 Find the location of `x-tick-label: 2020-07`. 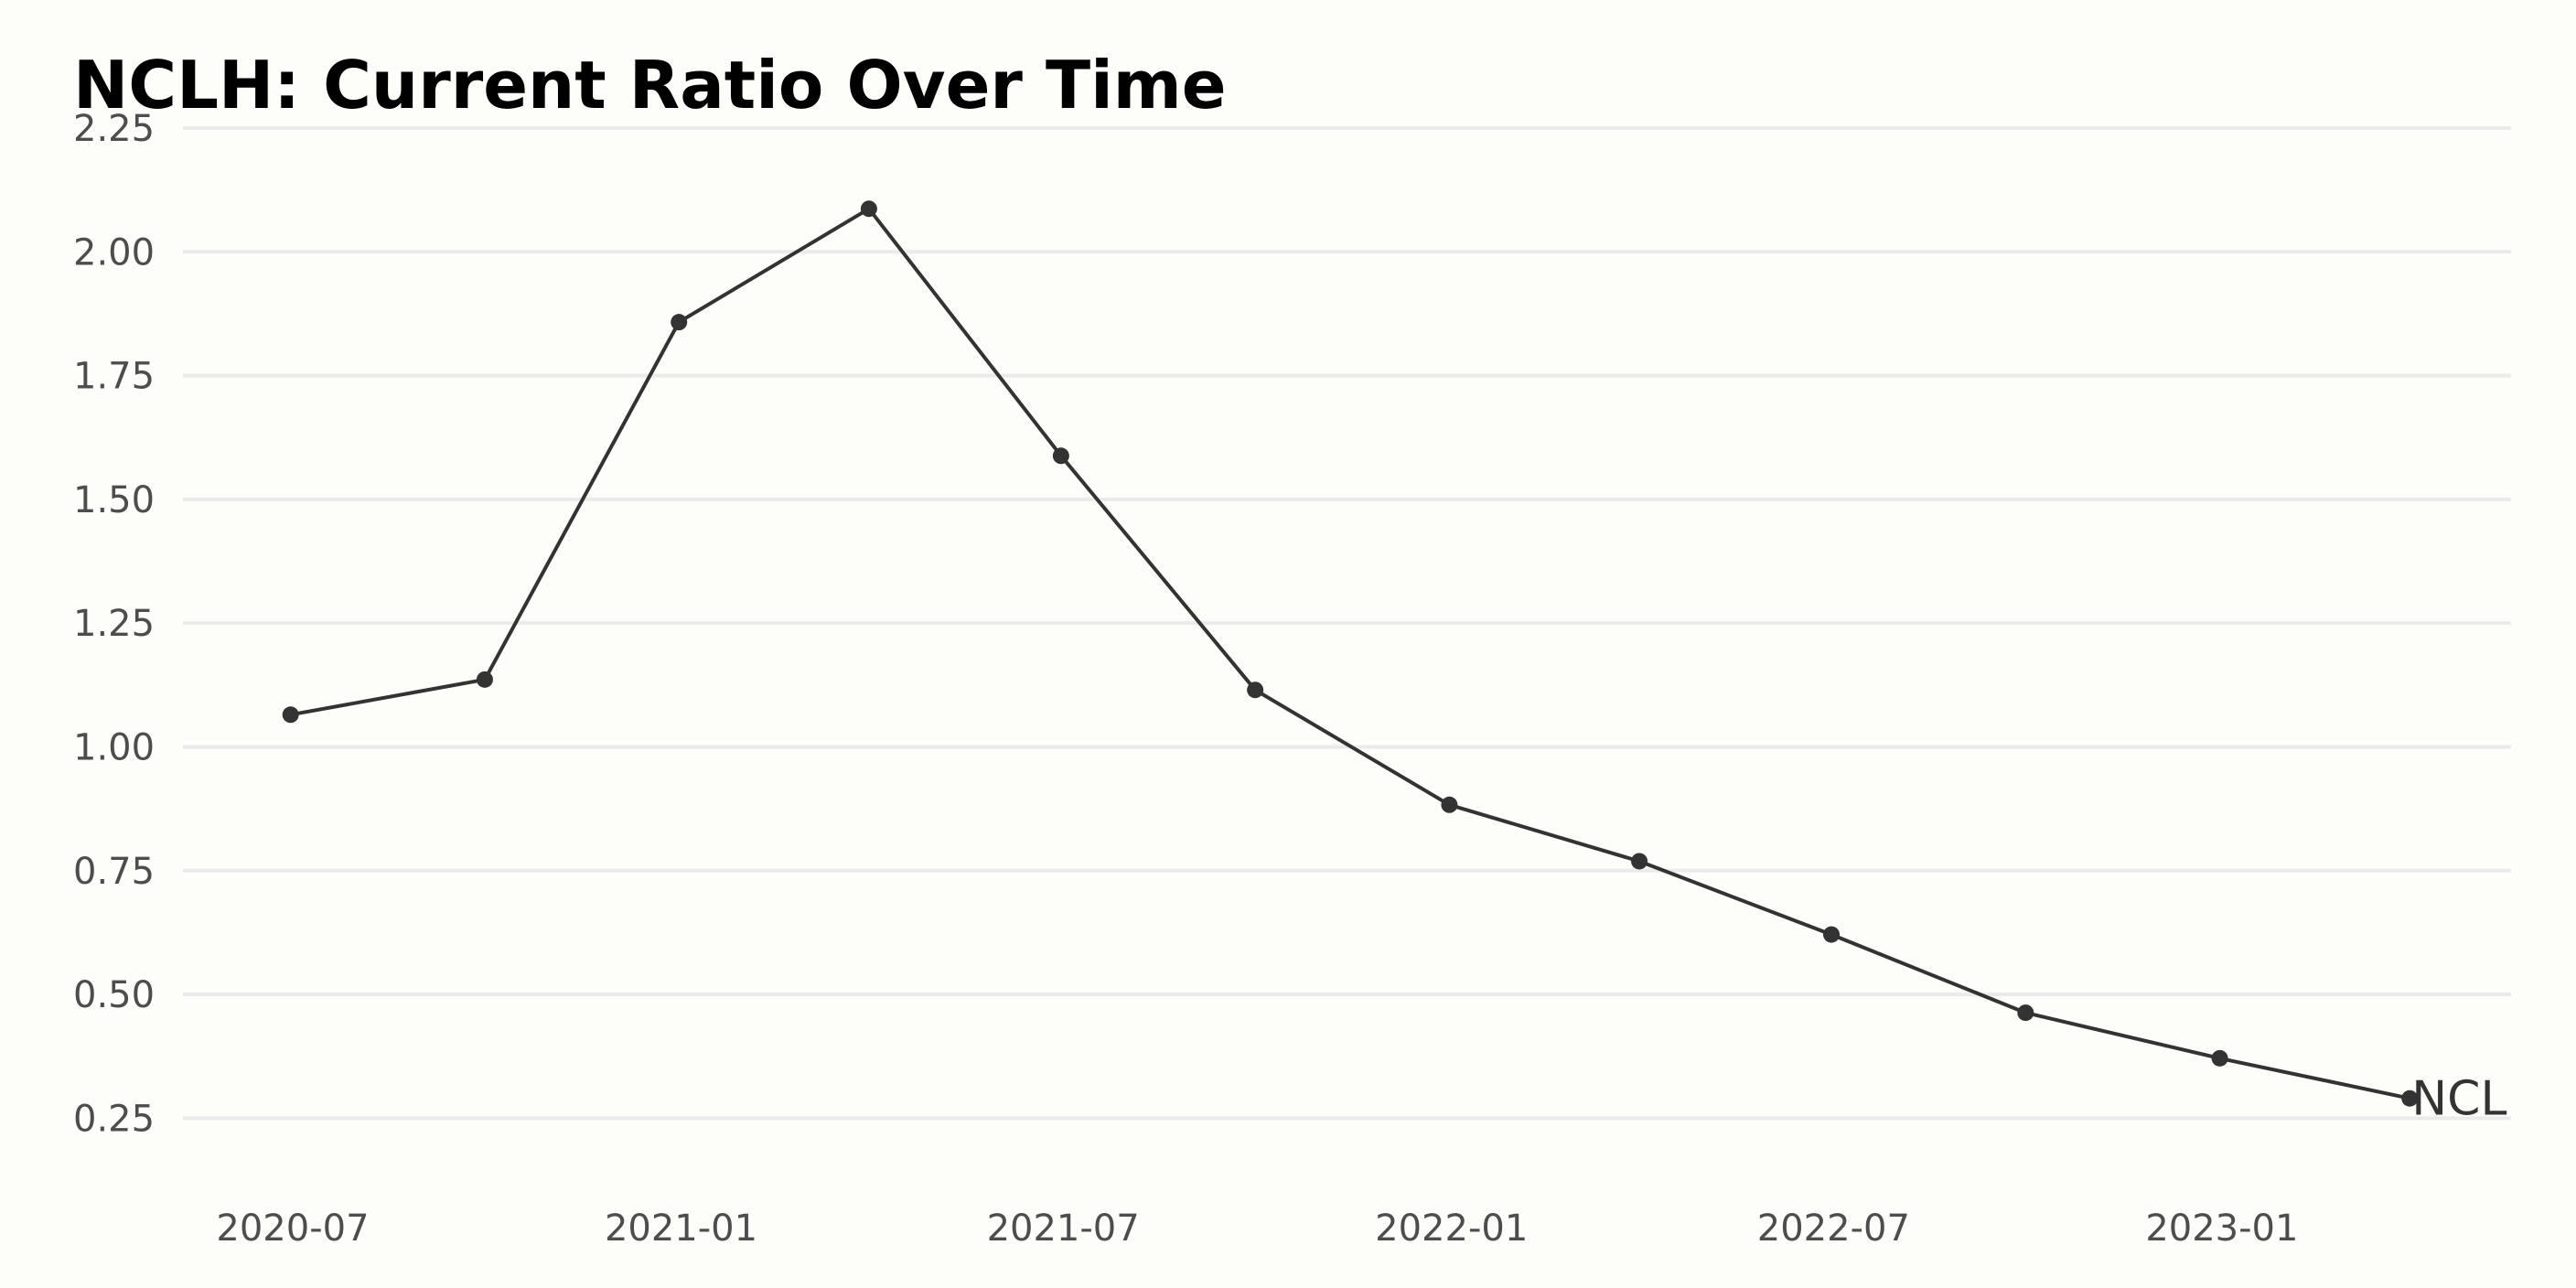

x-tick-label: 2020-07 is located at coordinates (293, 1229).